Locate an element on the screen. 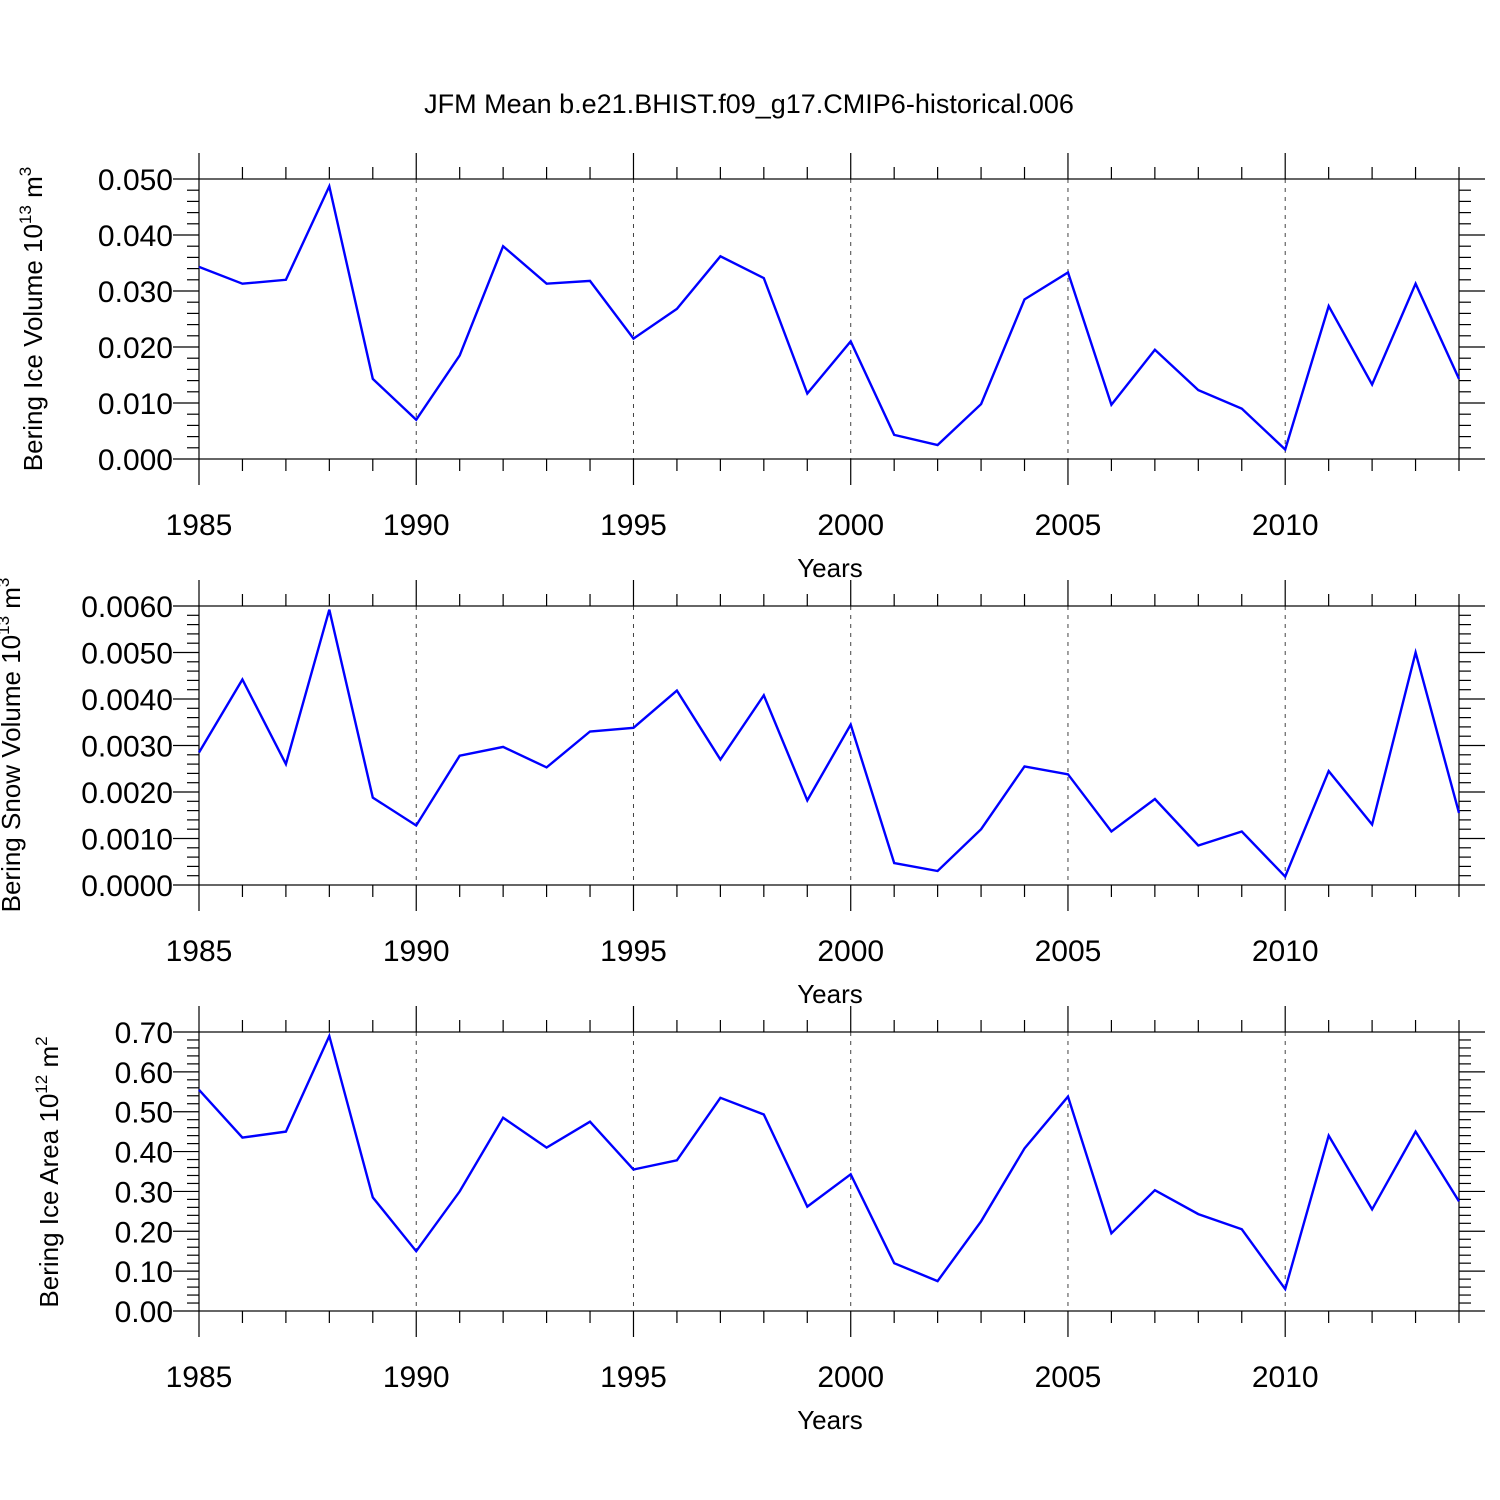 This screenshot has width=1500, height=1500. y-axis-title: Bering Ice Volume 1013 m3 is located at coordinates (32, 319).